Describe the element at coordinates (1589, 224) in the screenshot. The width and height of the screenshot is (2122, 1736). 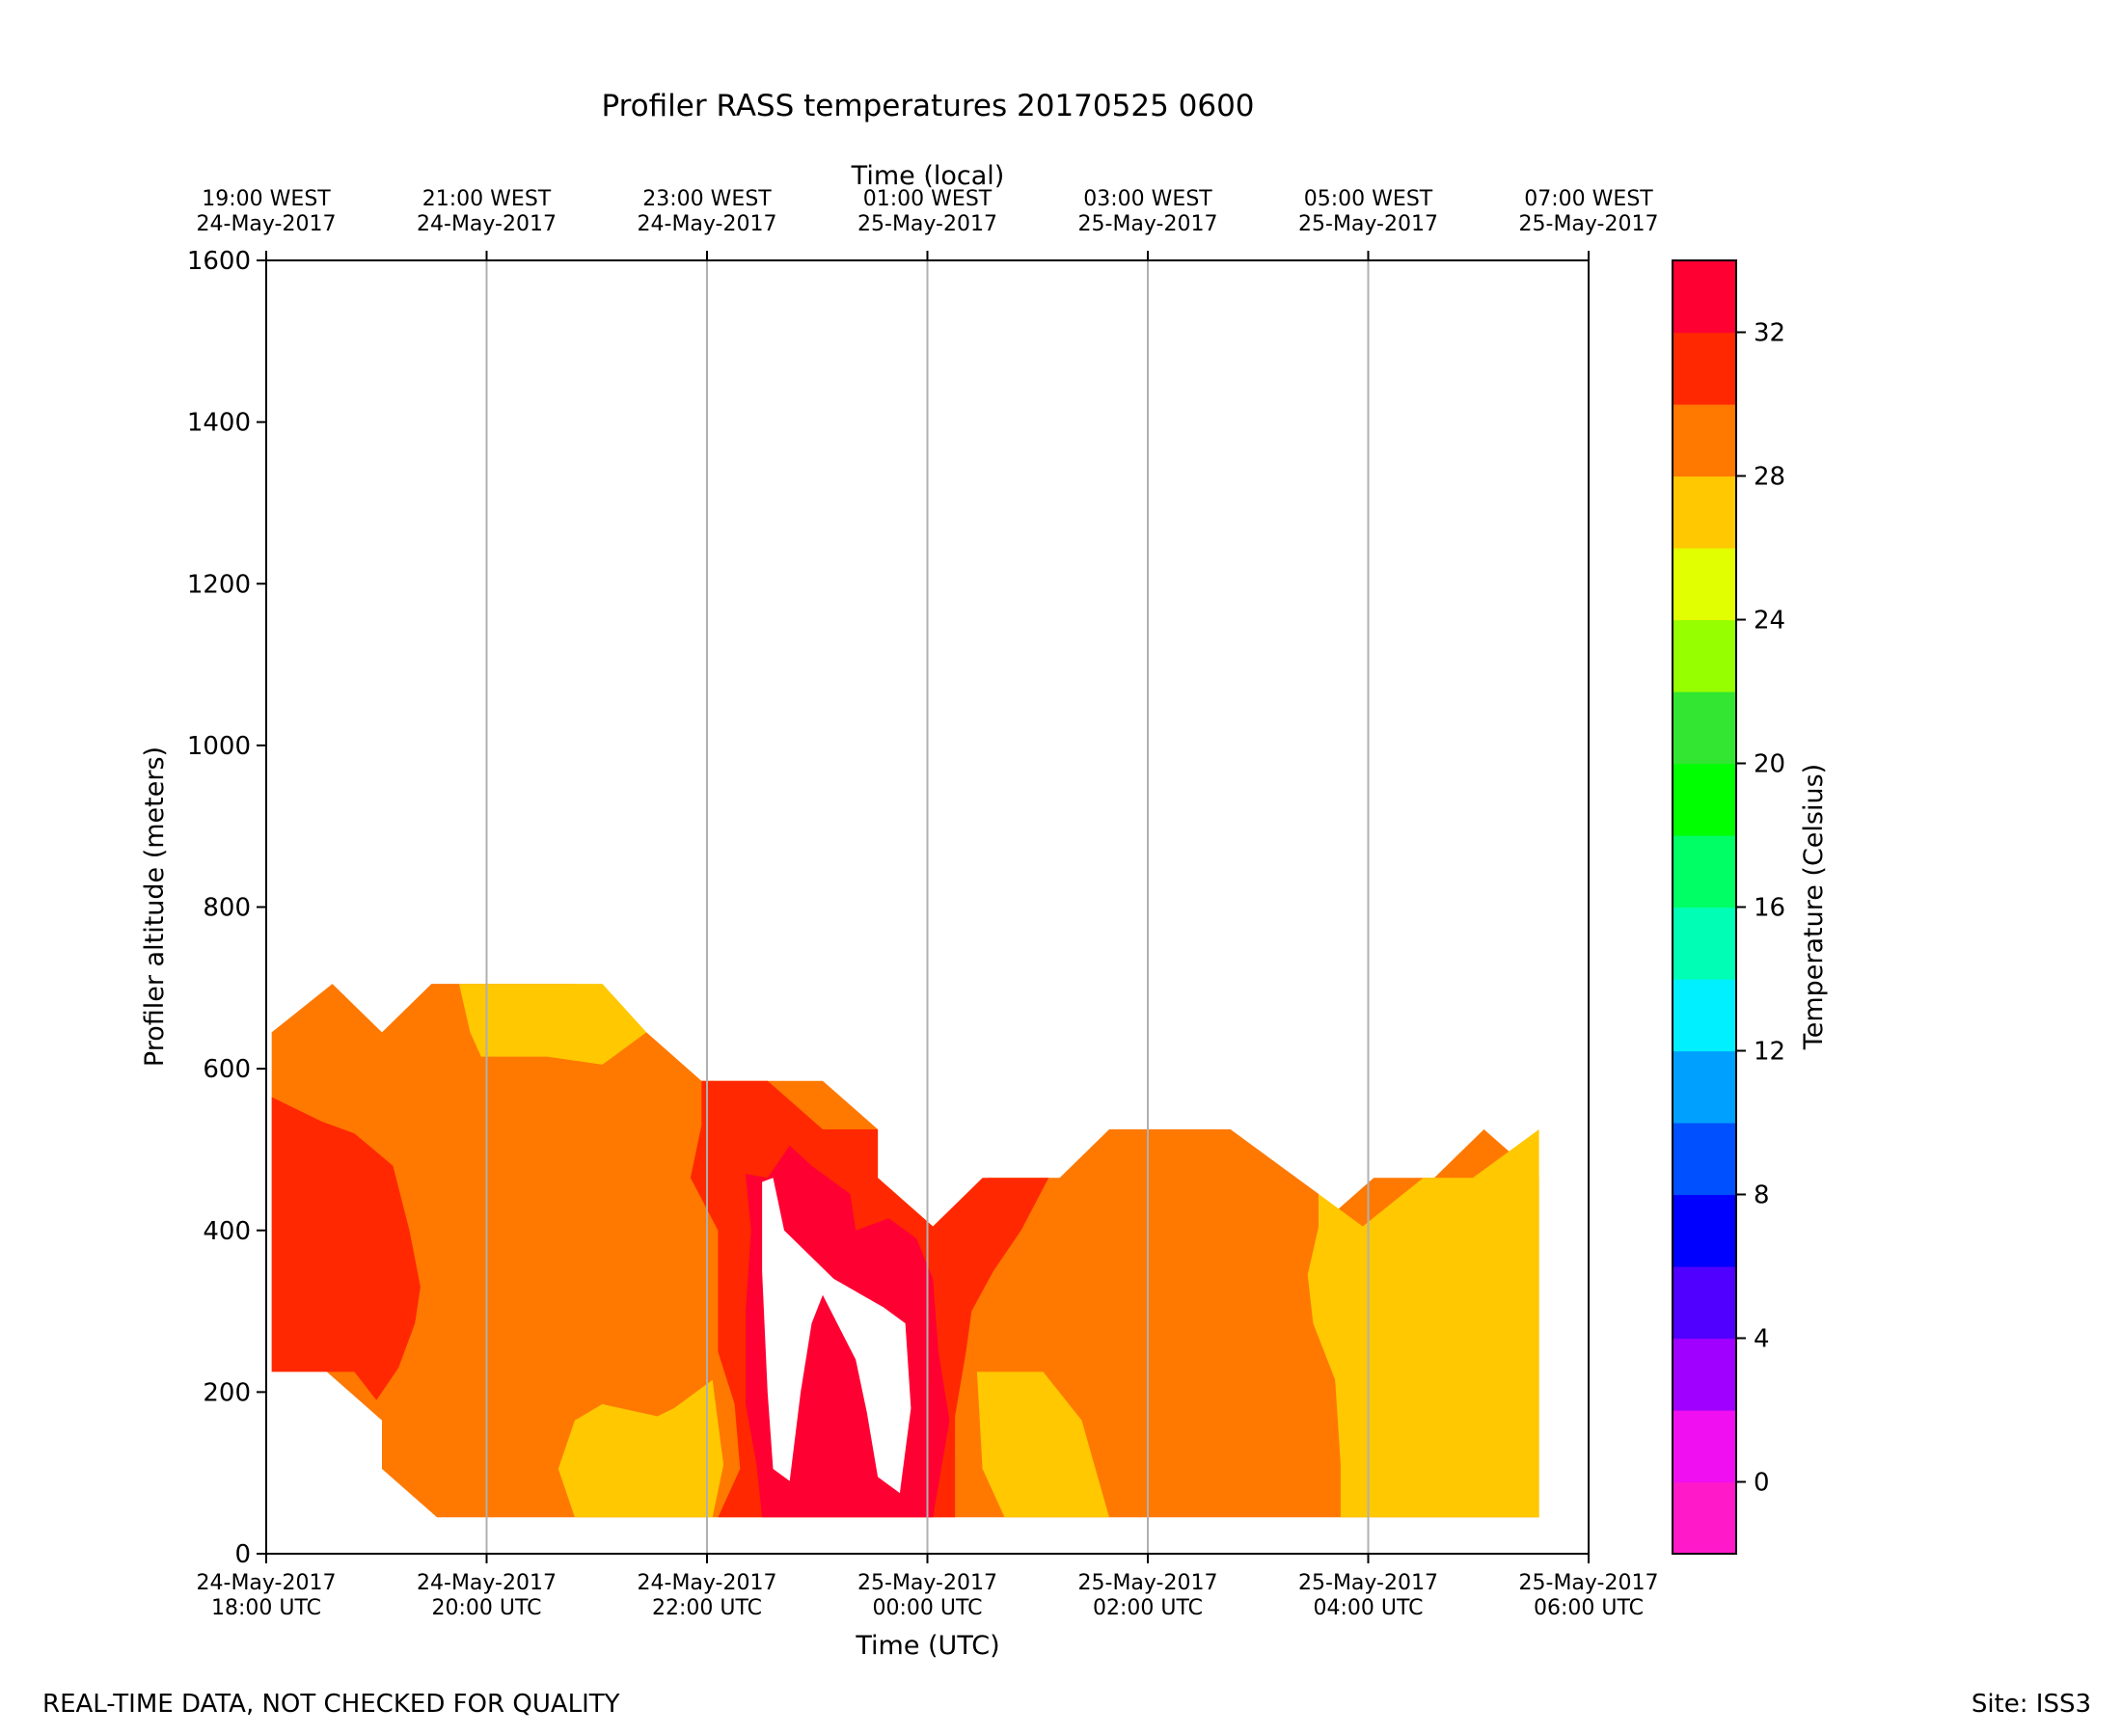
I see `top-tick-date-6: 25-May-2017` at that location.